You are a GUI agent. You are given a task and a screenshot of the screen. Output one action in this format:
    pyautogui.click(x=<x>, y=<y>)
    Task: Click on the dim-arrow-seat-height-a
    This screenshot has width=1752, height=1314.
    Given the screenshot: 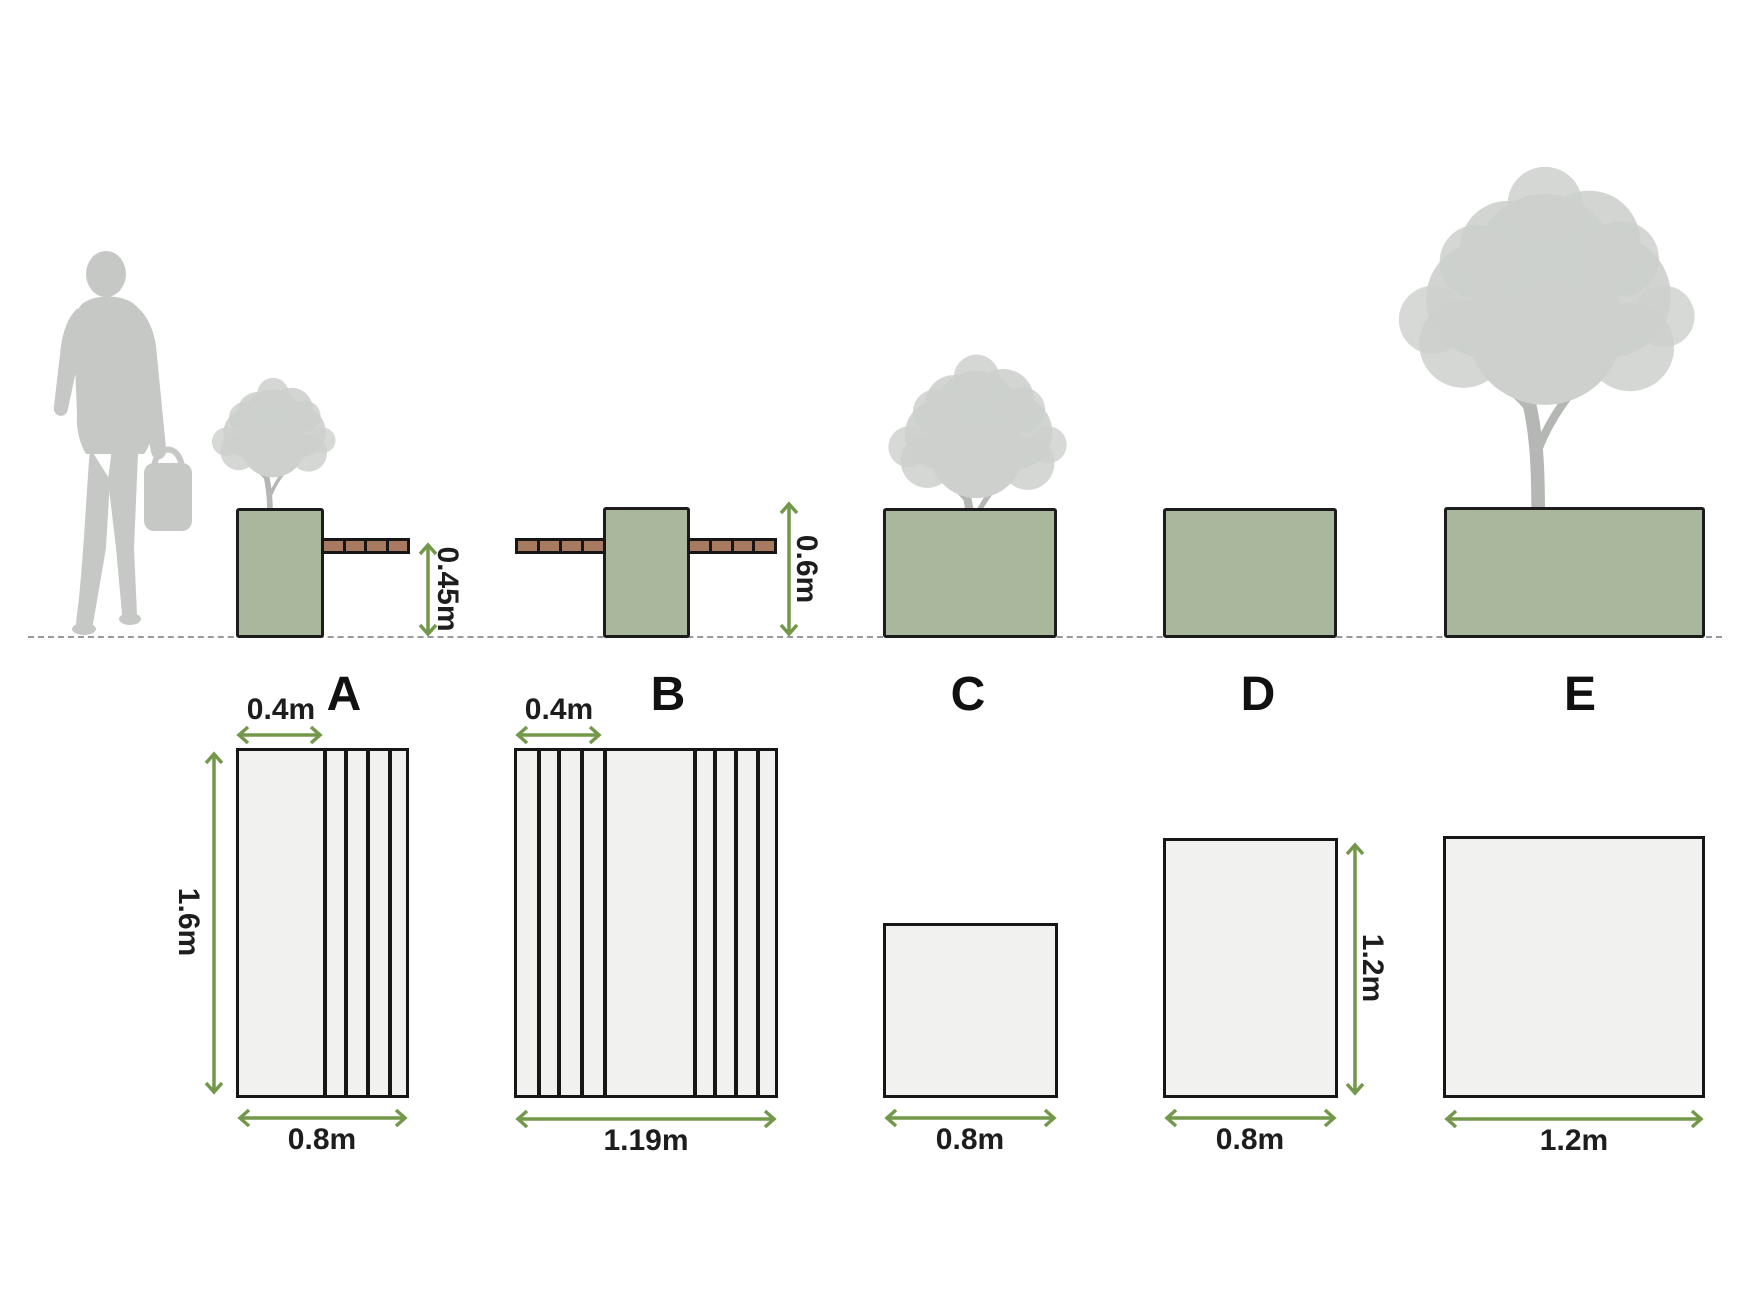 What is the action you would take?
    pyautogui.click(x=428, y=589)
    